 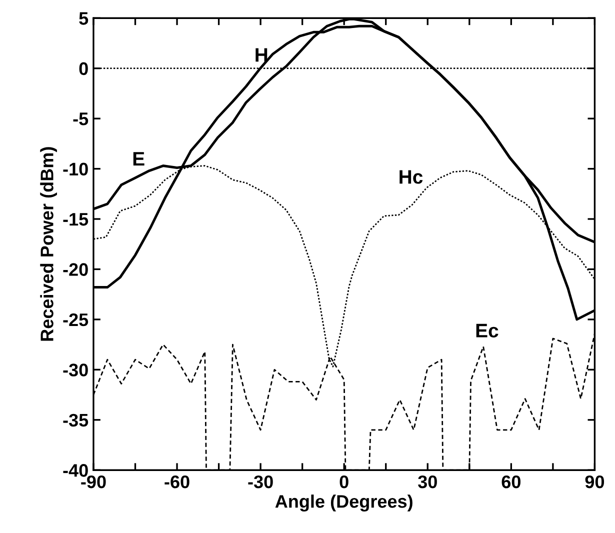 What do you see at coordinates (83, 69) in the screenshot?
I see `y-tick-label: 0` at bounding box center [83, 69].